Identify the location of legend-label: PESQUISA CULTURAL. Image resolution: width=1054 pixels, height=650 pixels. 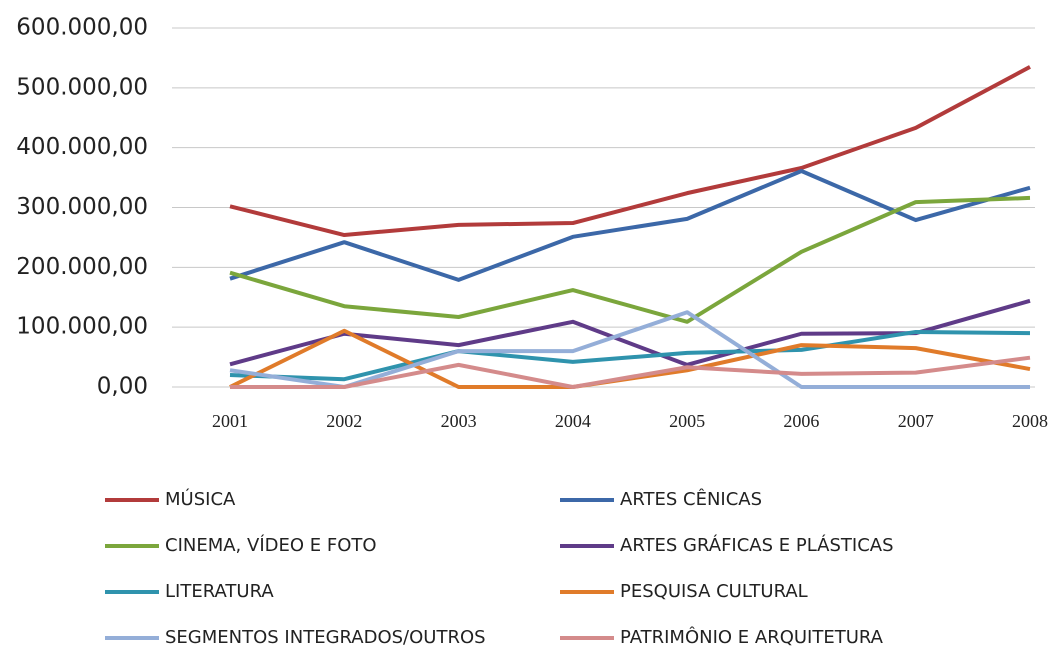
(714, 591).